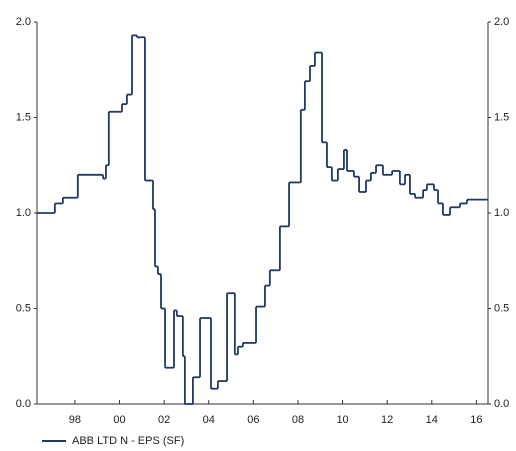 This screenshot has height=451, width=516. Describe the element at coordinates (476, 420) in the screenshot. I see `x-tick-label: 16` at that location.